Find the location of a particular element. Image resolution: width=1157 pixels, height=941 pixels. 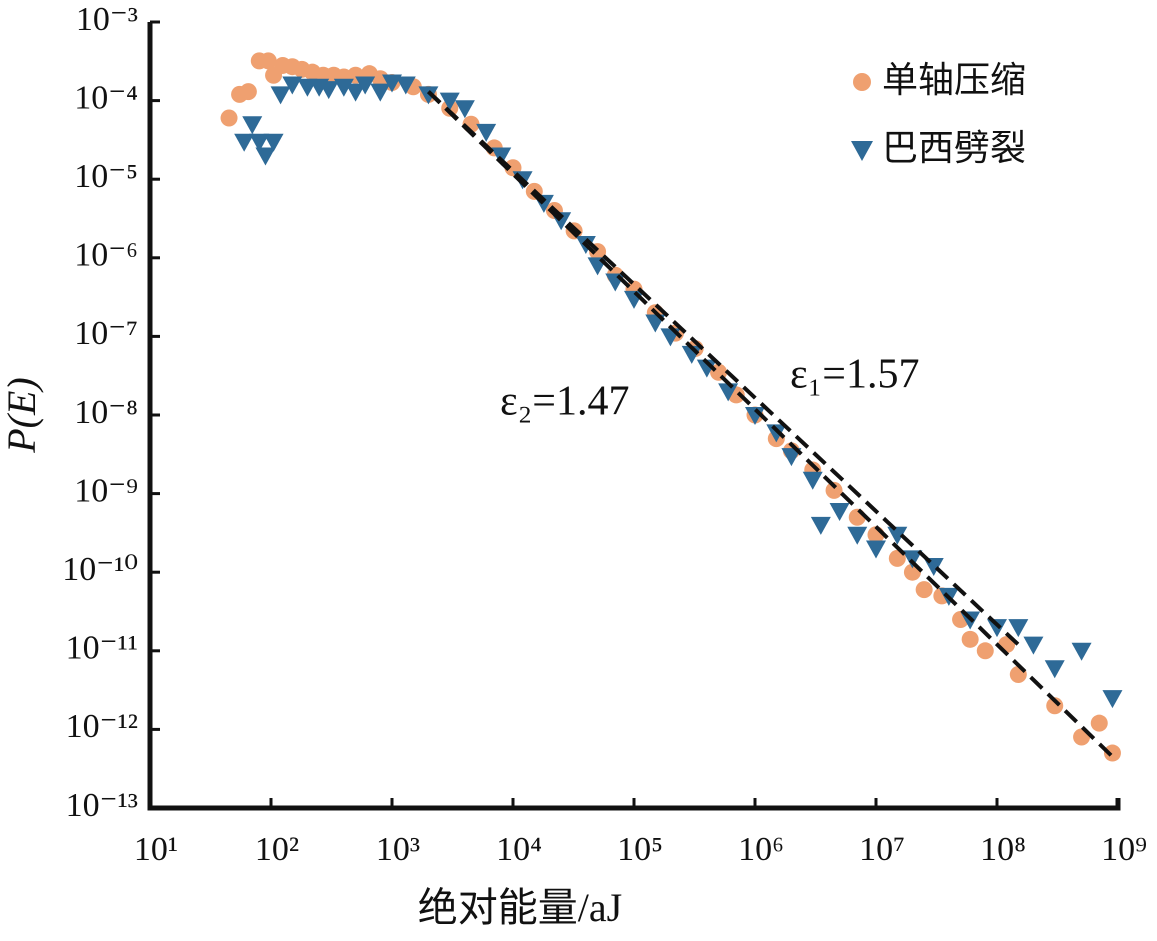

y-tick-label: 10⁻⁷ is located at coordinates (106, 333).